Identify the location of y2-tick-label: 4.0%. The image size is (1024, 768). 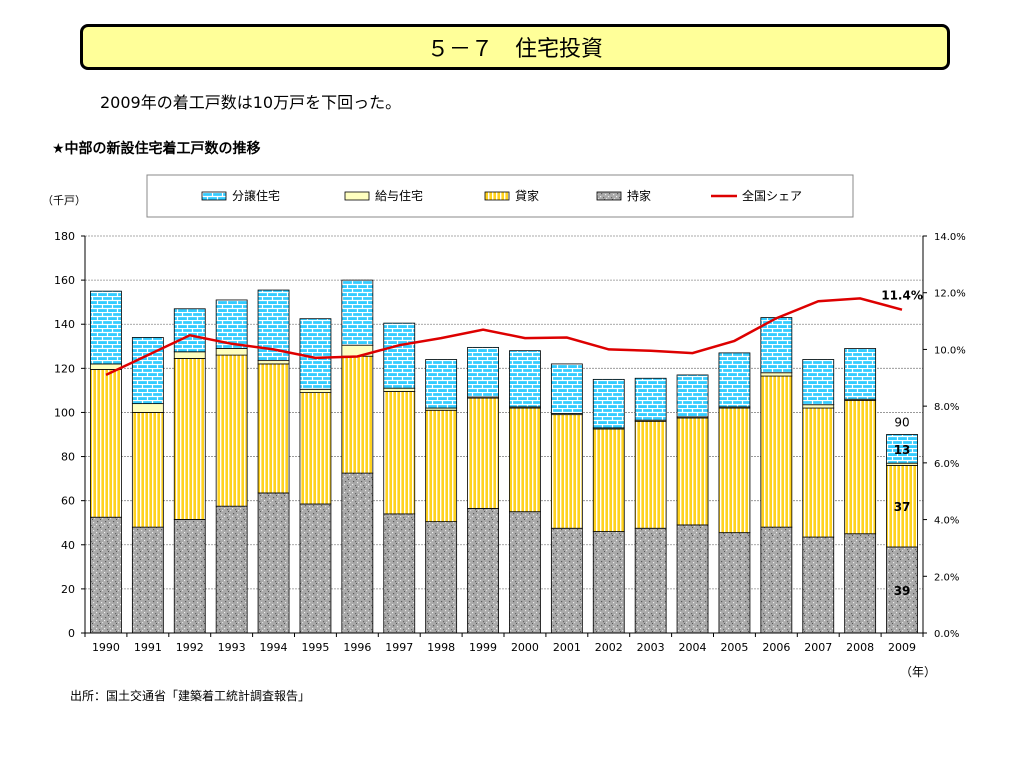
(946, 521).